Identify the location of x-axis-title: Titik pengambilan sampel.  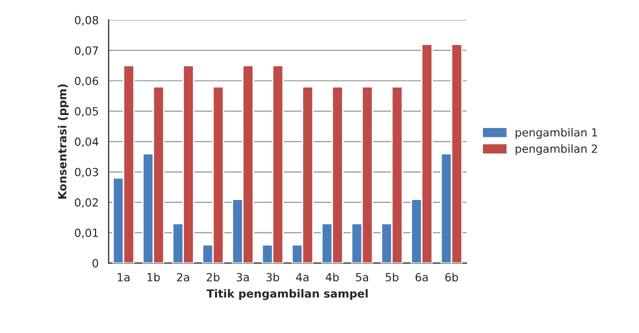
(287, 294).